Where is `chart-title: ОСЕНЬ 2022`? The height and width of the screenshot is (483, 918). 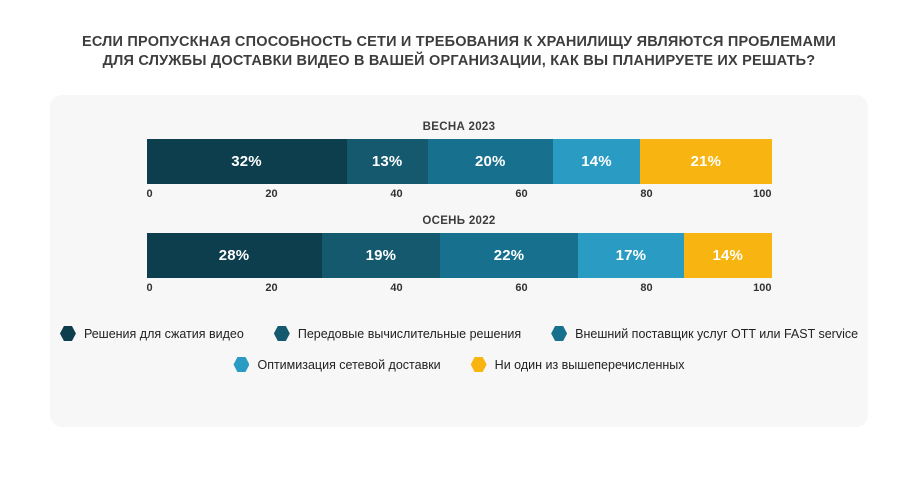 chart-title: ОСЕНЬ 2022 is located at coordinates (459, 221).